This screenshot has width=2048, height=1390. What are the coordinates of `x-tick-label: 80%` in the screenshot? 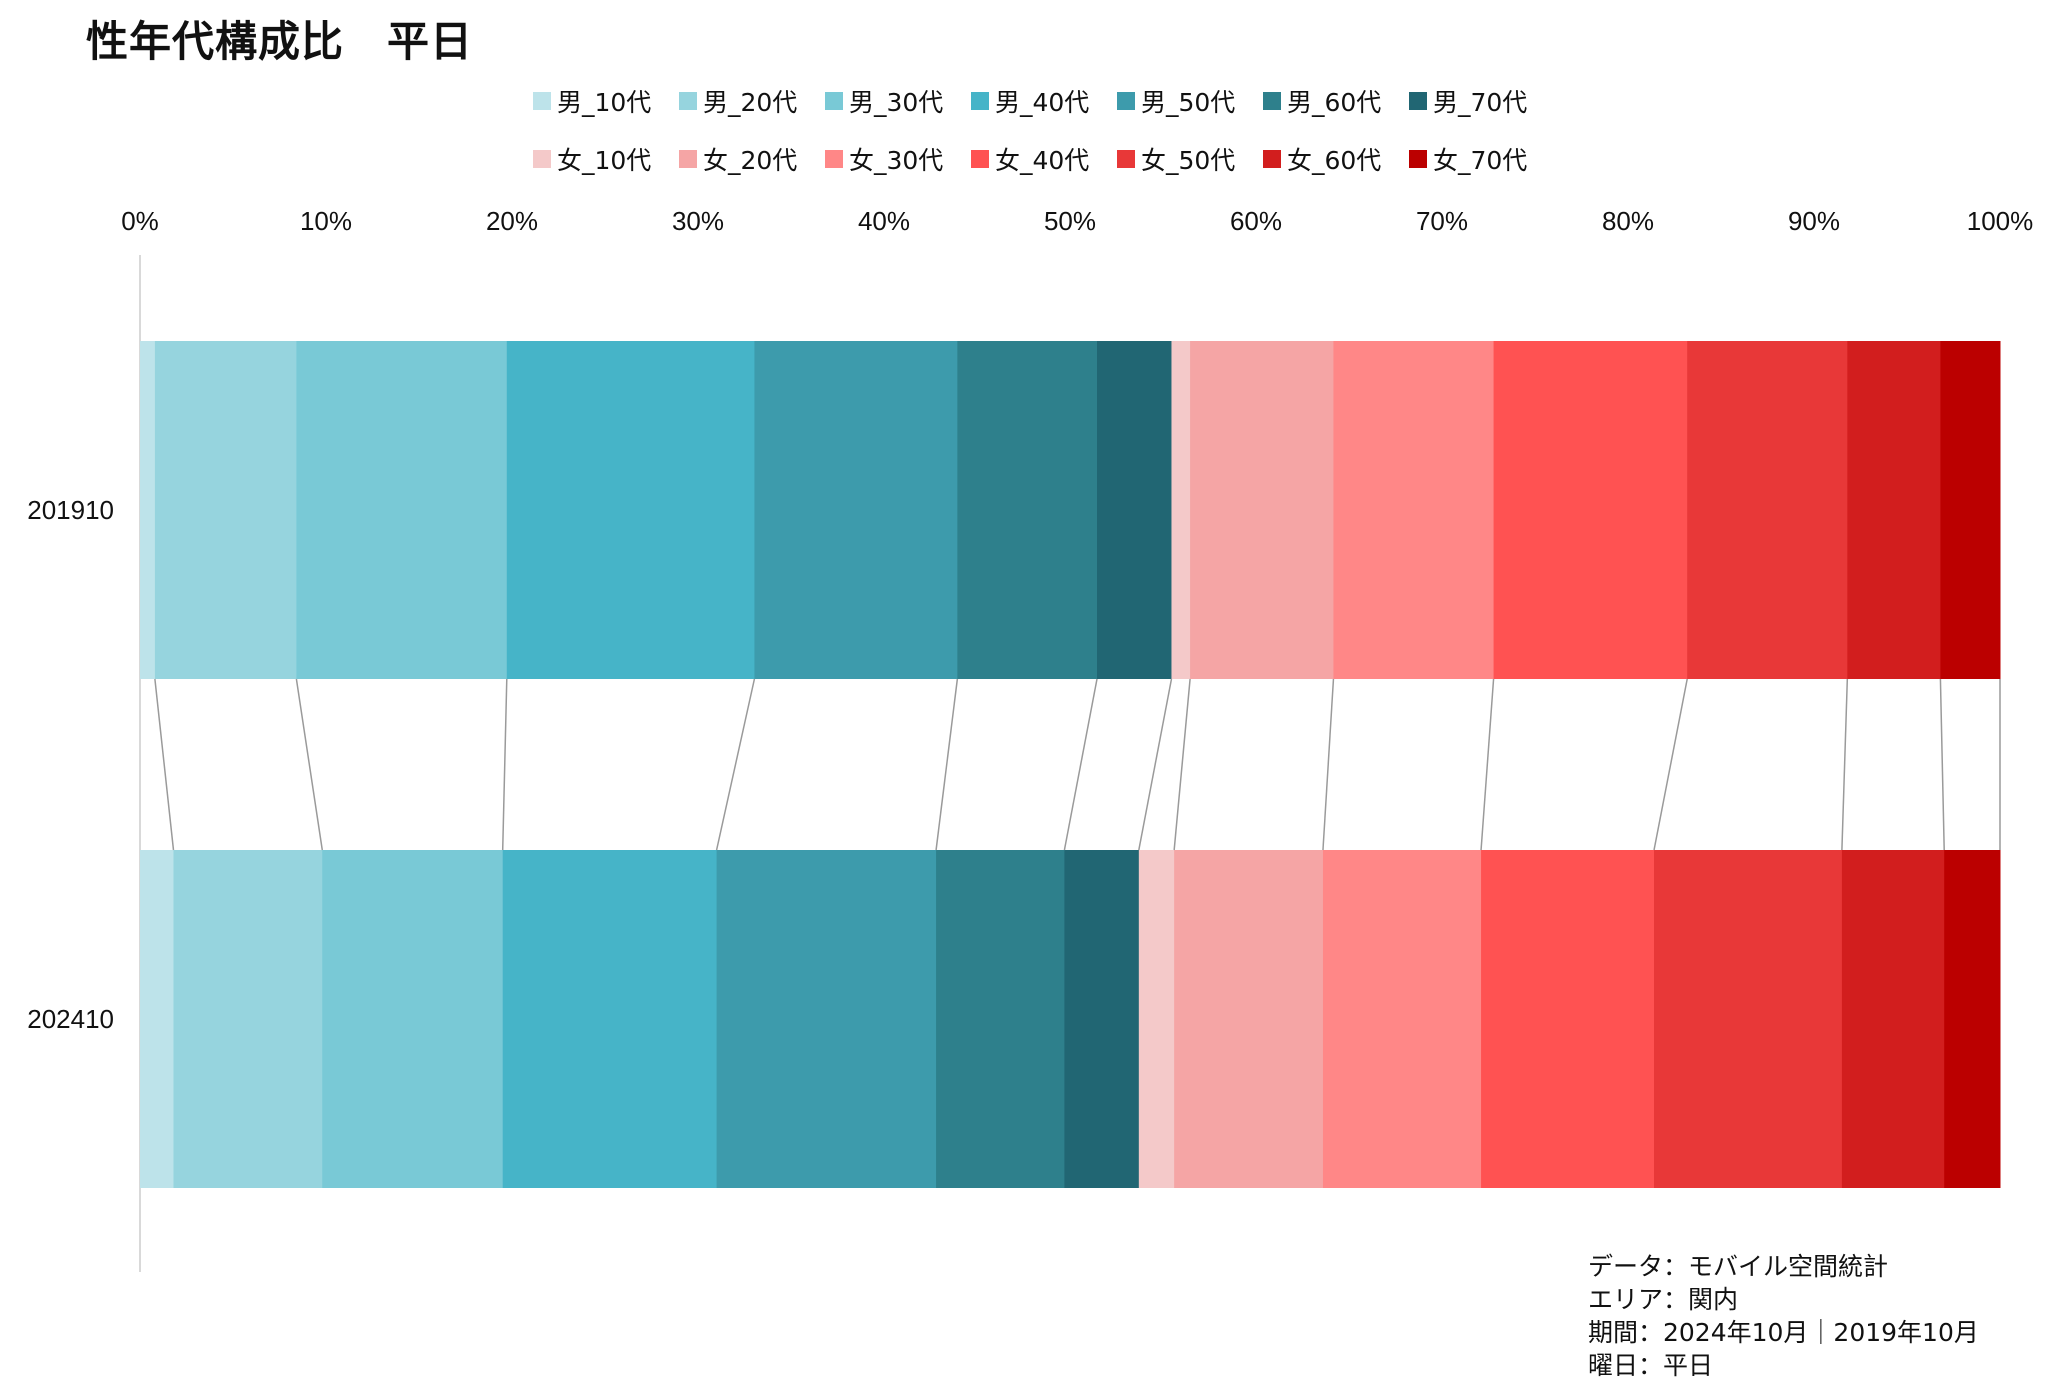 It's located at (1628, 221).